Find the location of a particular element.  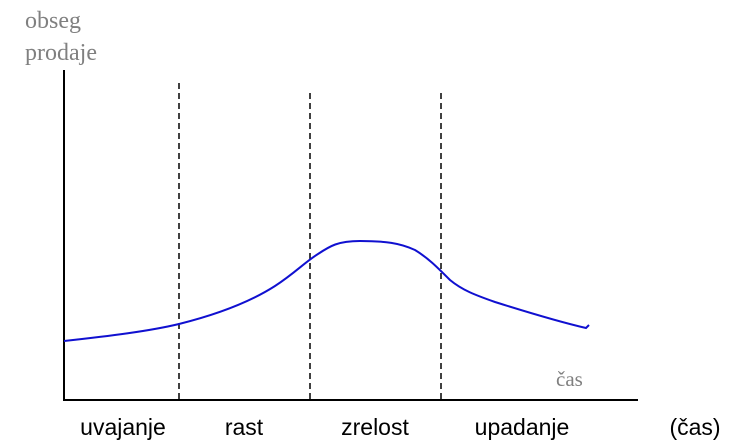

x-axis-label: čas is located at coordinates (569, 379).